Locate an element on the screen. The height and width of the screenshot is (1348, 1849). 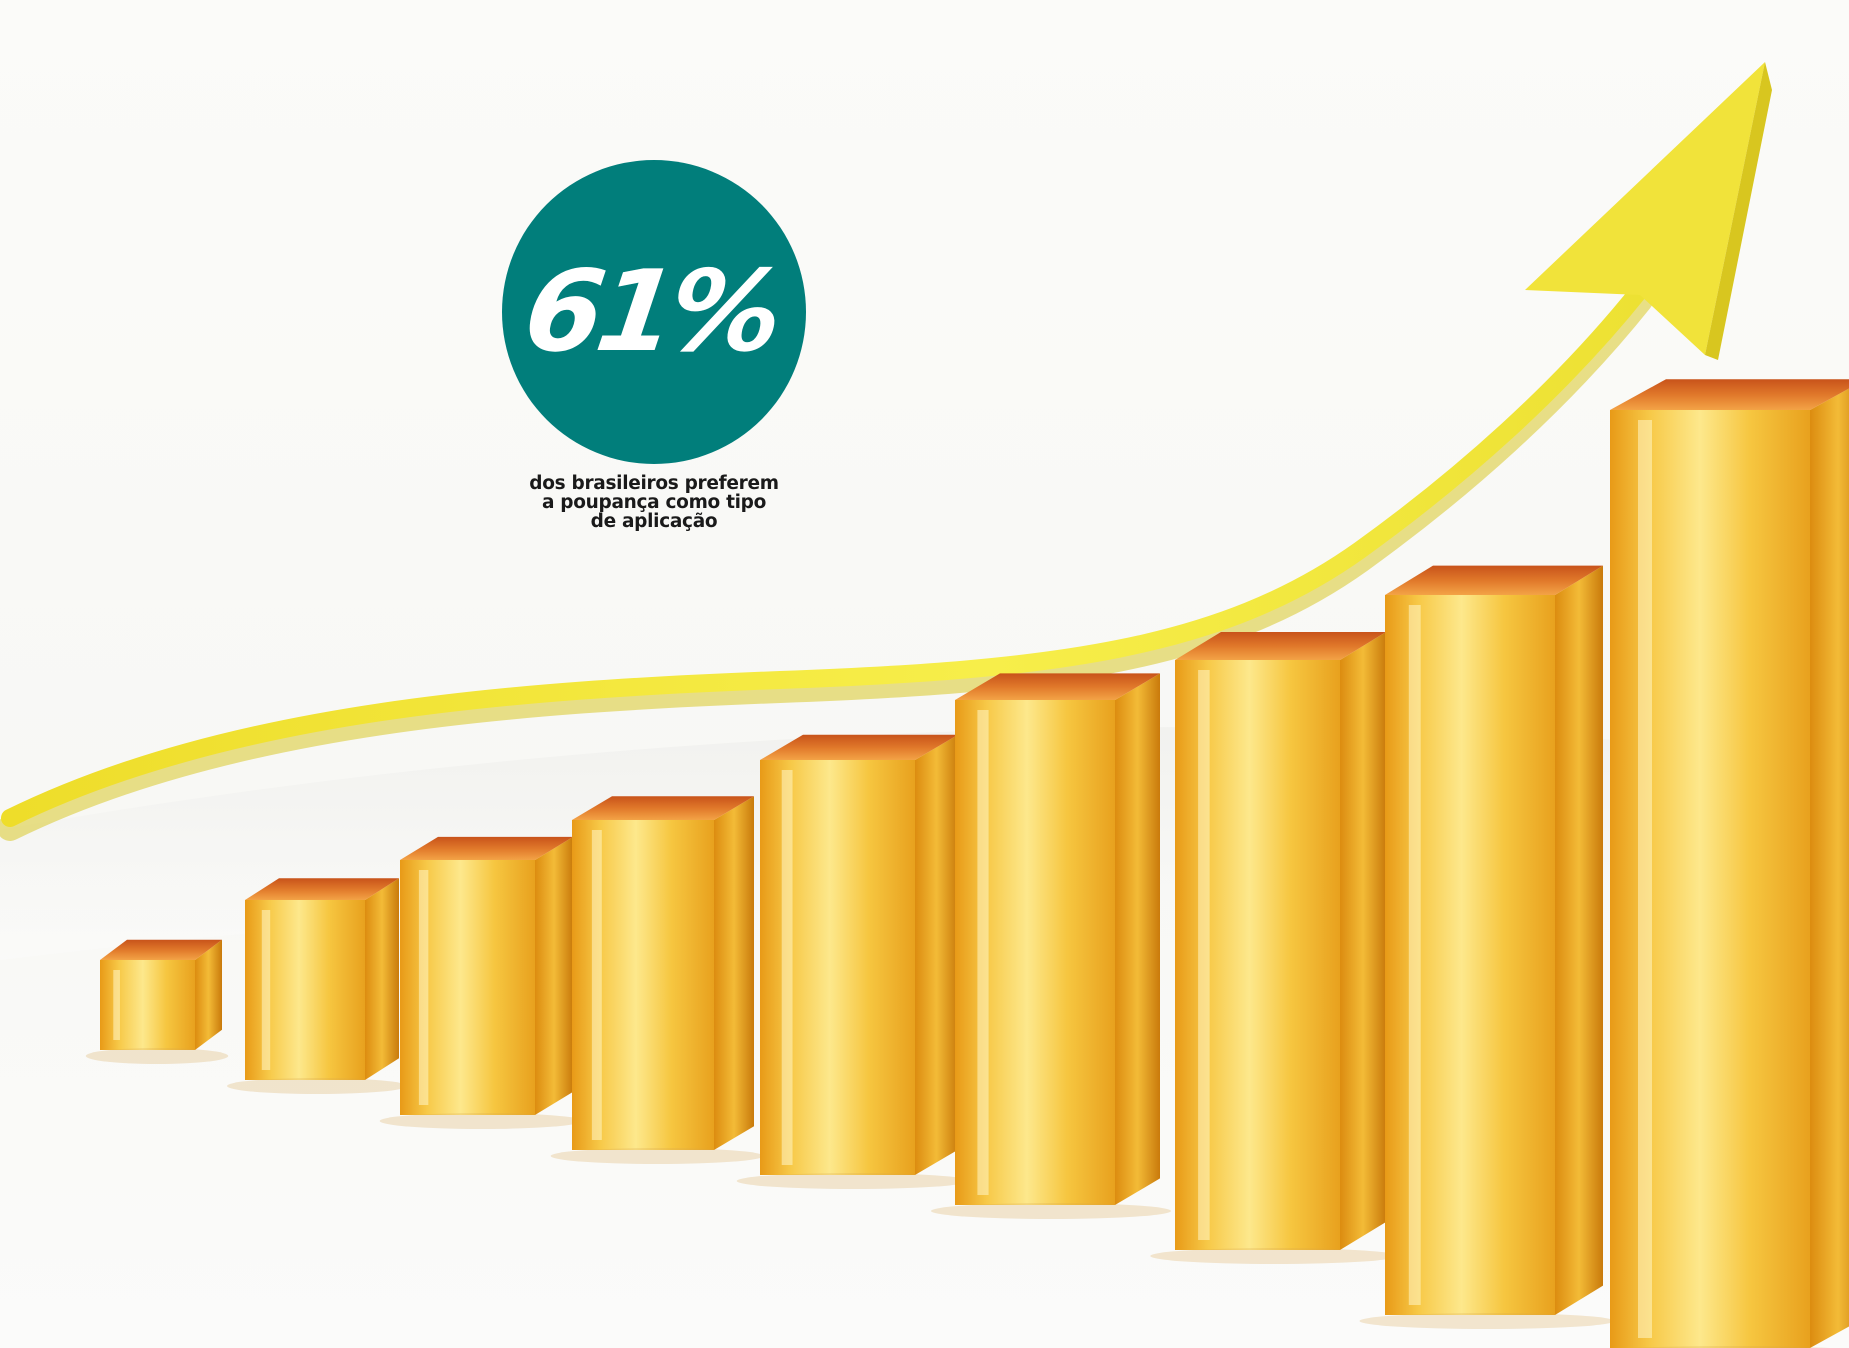
stat-caption-line: dos brasileiros preferem is located at coordinates (654, 483).